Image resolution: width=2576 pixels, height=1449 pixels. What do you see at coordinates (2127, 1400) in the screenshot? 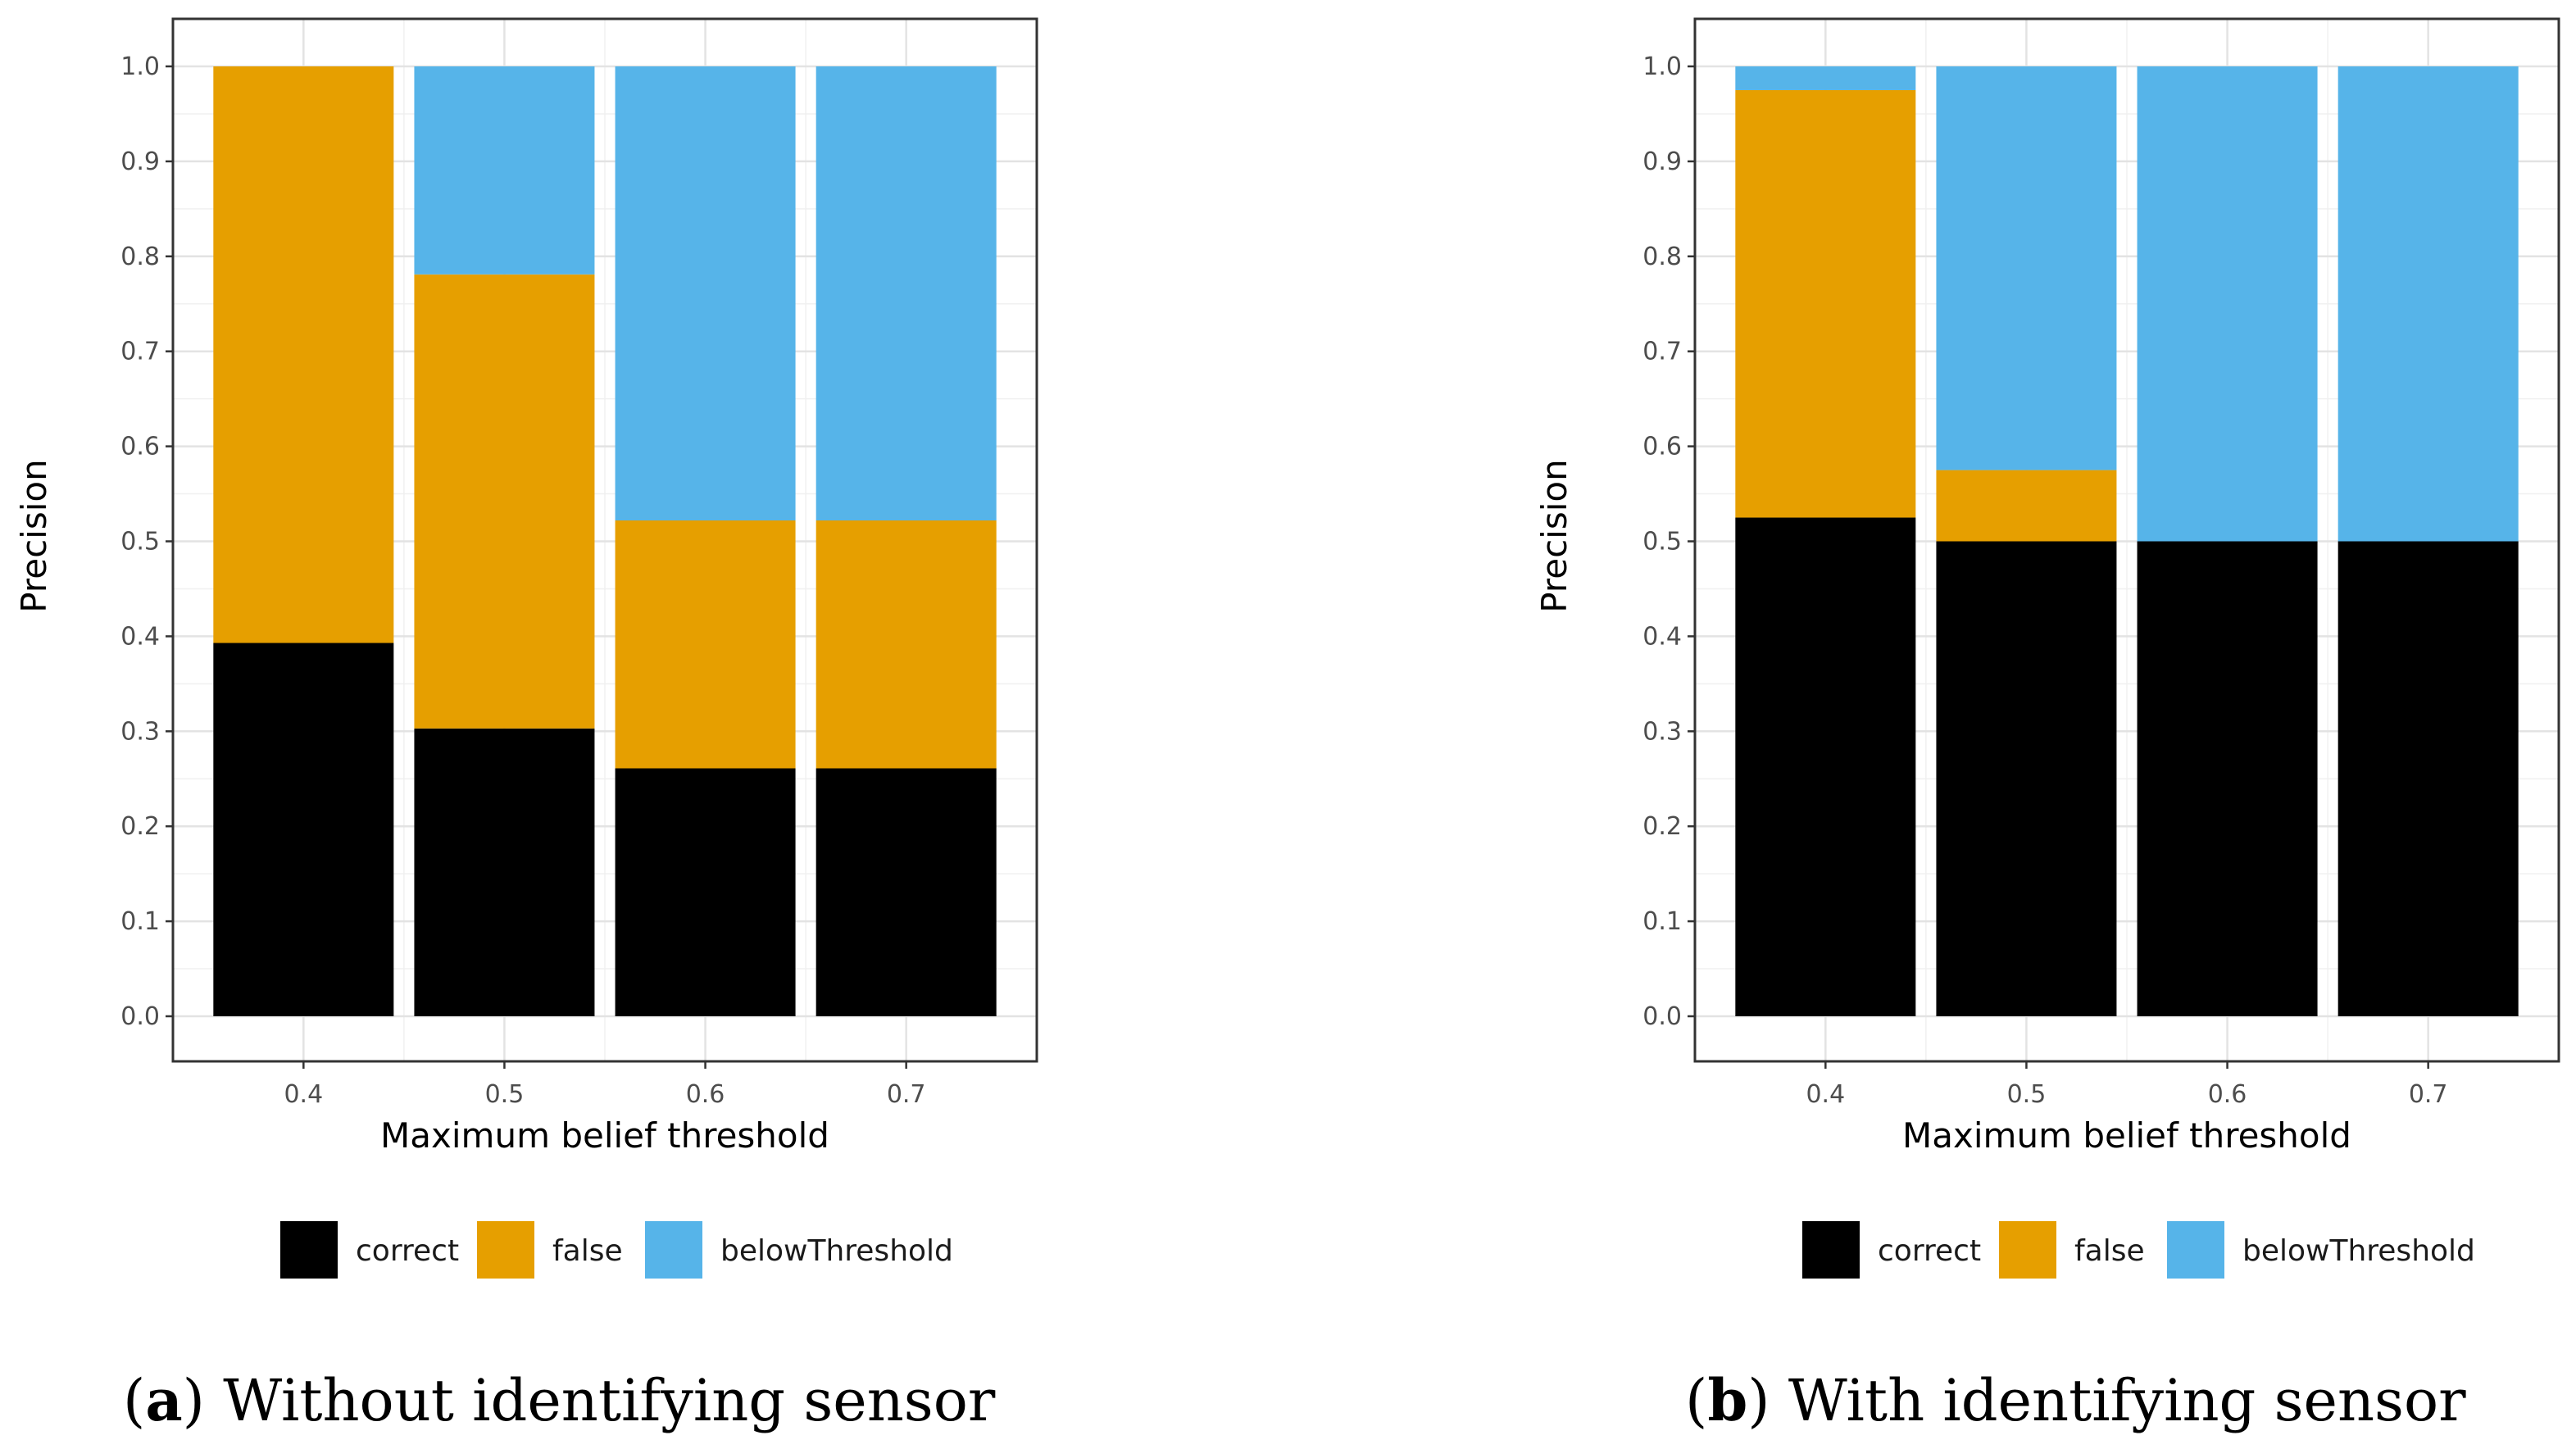
I see `caption-text: With identifying sensor` at bounding box center [2127, 1400].